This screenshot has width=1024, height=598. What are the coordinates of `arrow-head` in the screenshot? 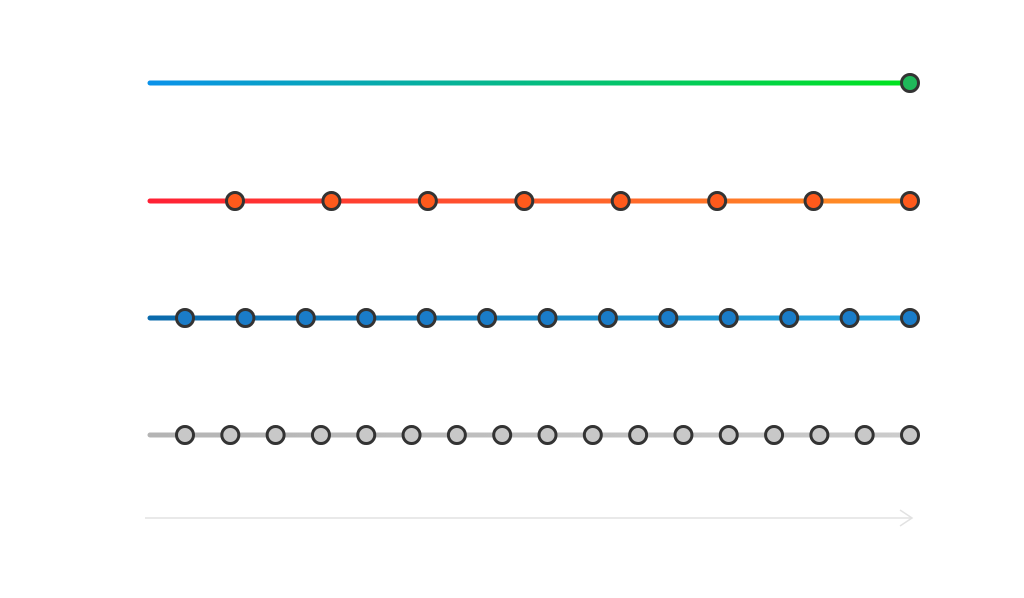 It's located at (906, 518).